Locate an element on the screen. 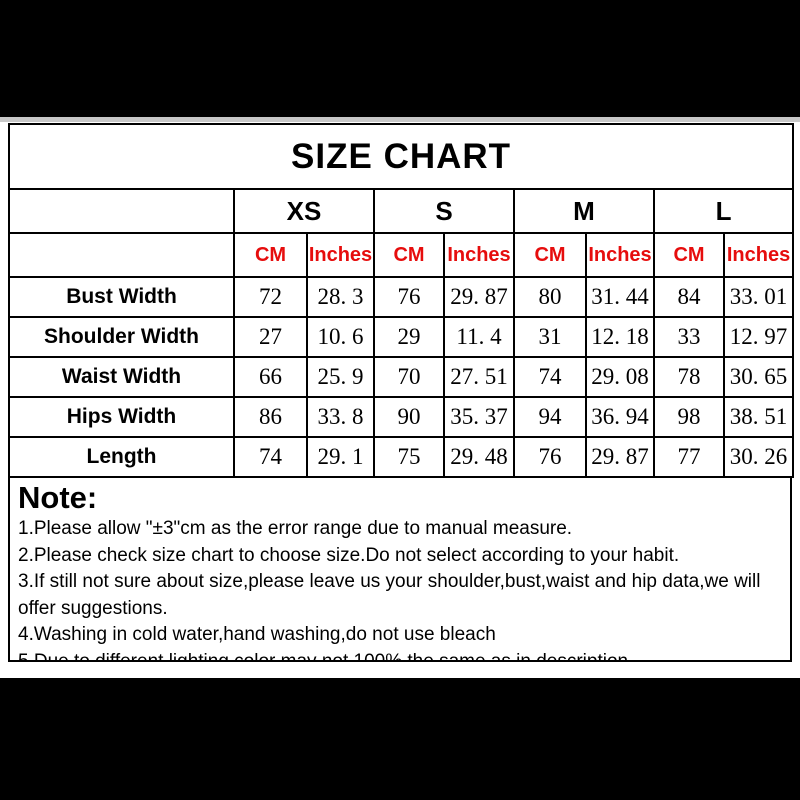 Image resolution: width=800 pixels, height=800 pixels. title-row: SIZE CHART is located at coordinates (401, 156).